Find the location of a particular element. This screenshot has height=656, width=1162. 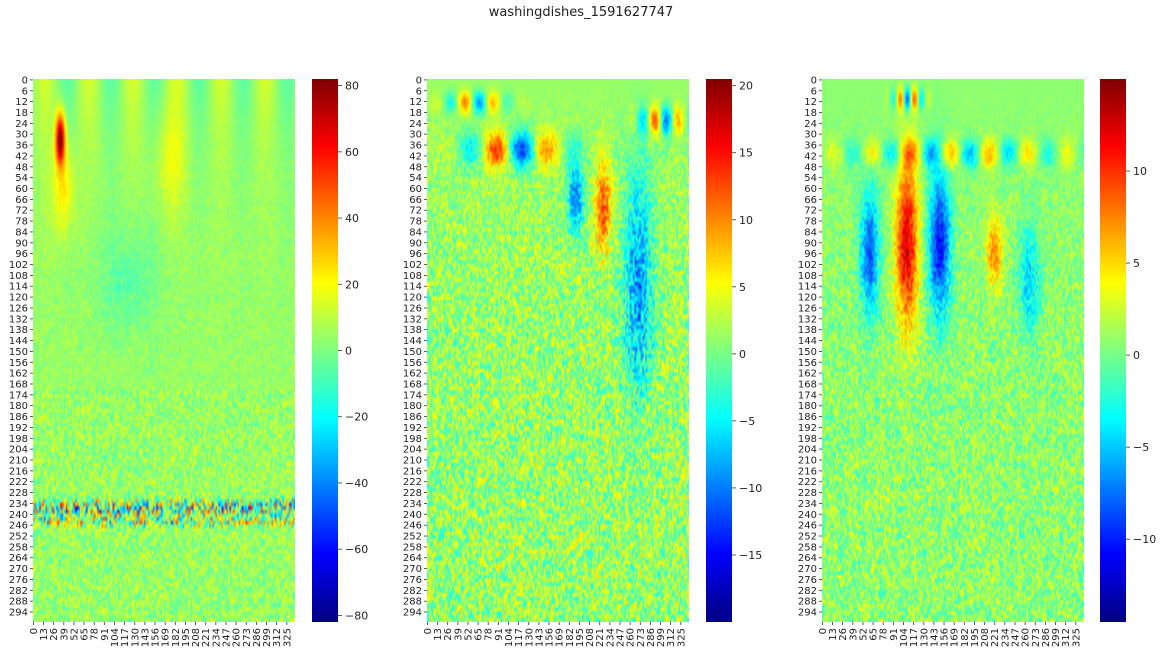

y-tick-label: 78 is located at coordinates (810, 222).